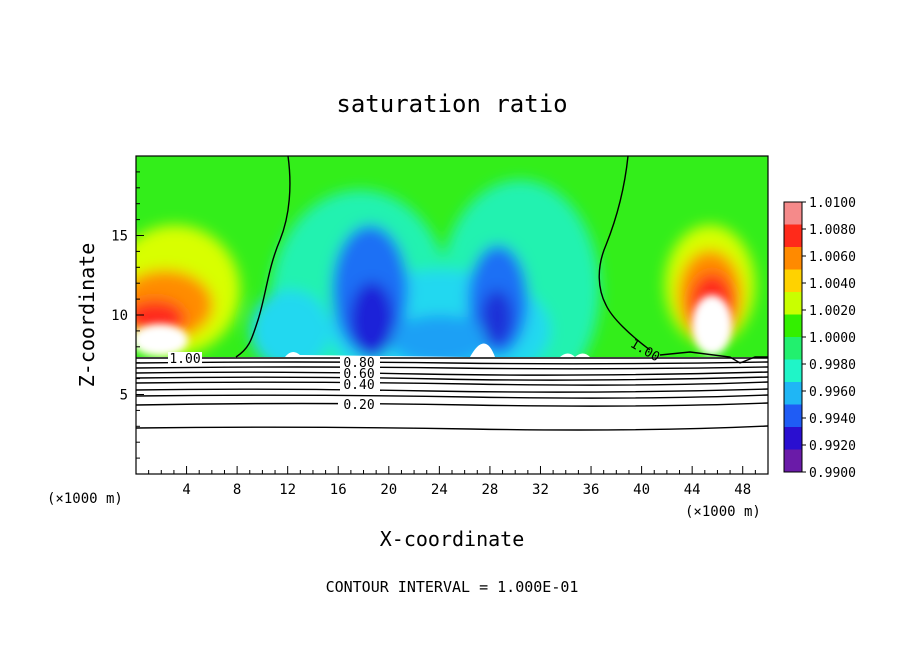 Image resolution: width=904 pixels, height=654 pixels. I want to click on x-tick-label: 4, so click(186, 490).